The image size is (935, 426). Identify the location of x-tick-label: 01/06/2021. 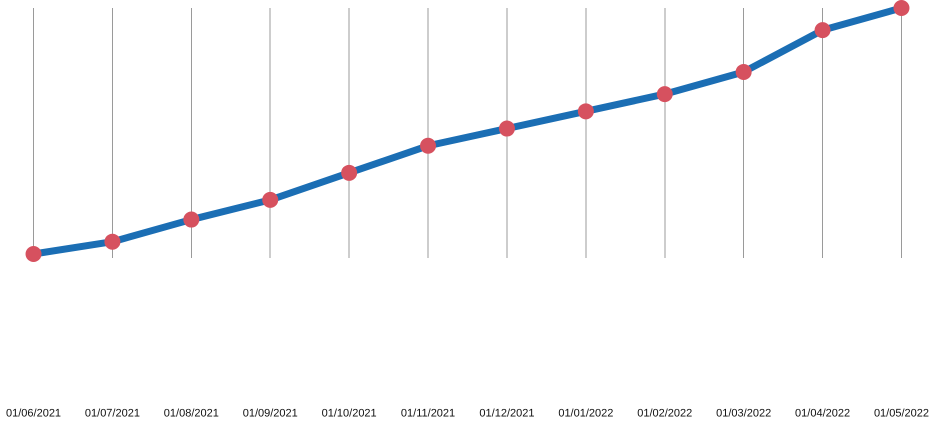
(34, 414).